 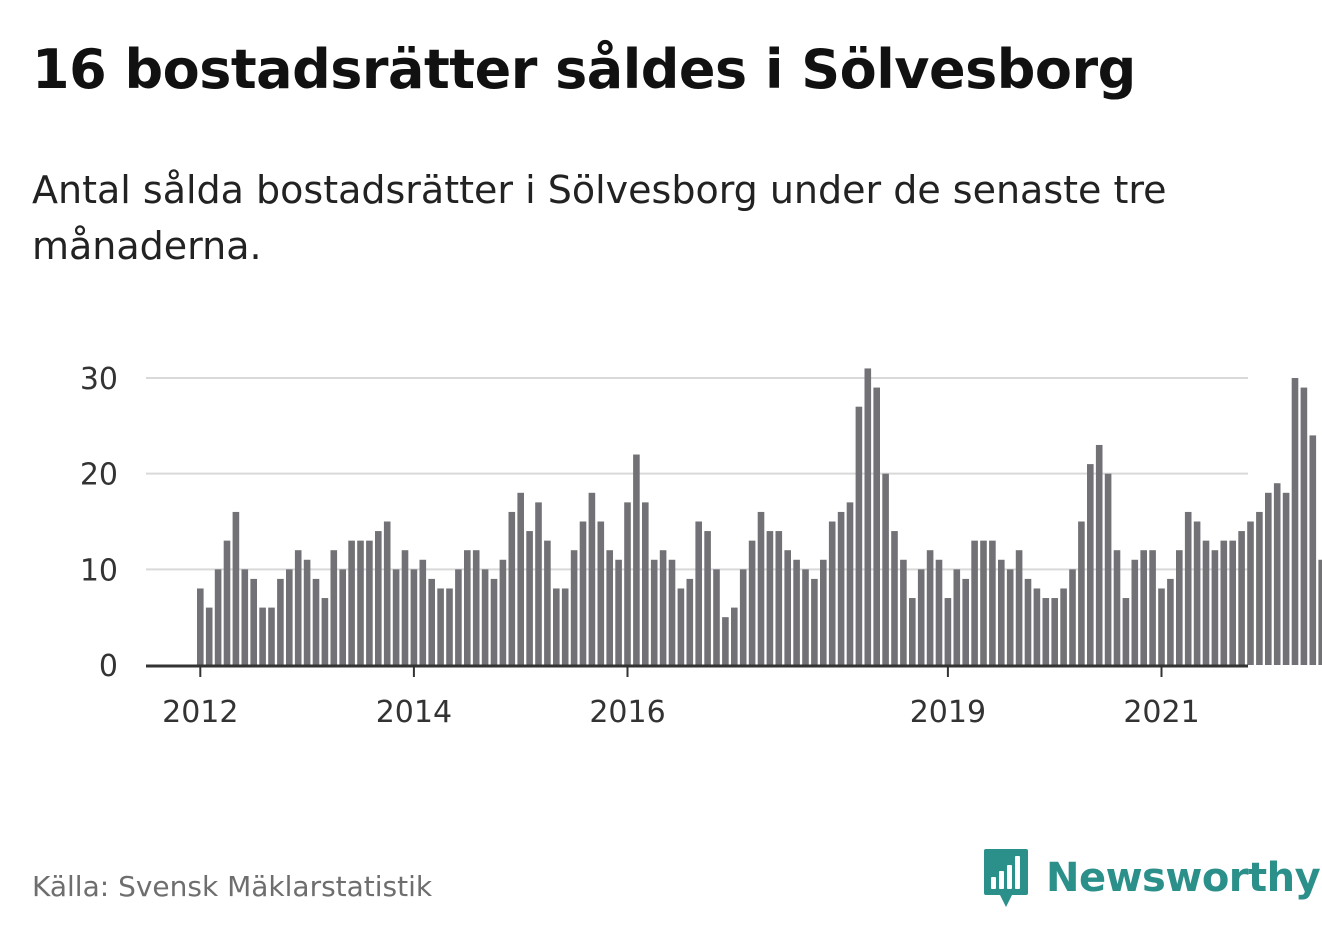 I want to click on chart-title: 16 bostadsrätter såldes i Sölvesborg, so click(x=584, y=69).